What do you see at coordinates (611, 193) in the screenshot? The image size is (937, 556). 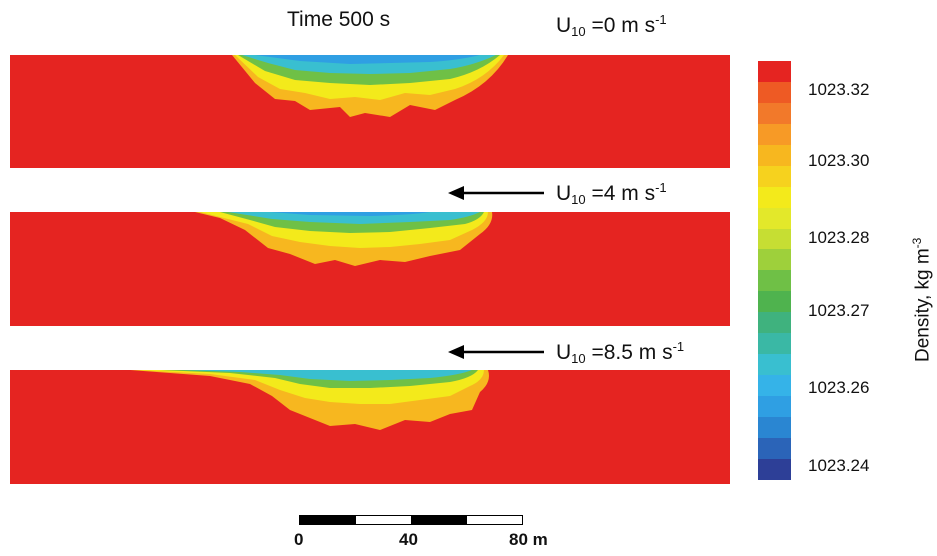 I see `wind-label-1: U10 =4 m s-1` at bounding box center [611, 193].